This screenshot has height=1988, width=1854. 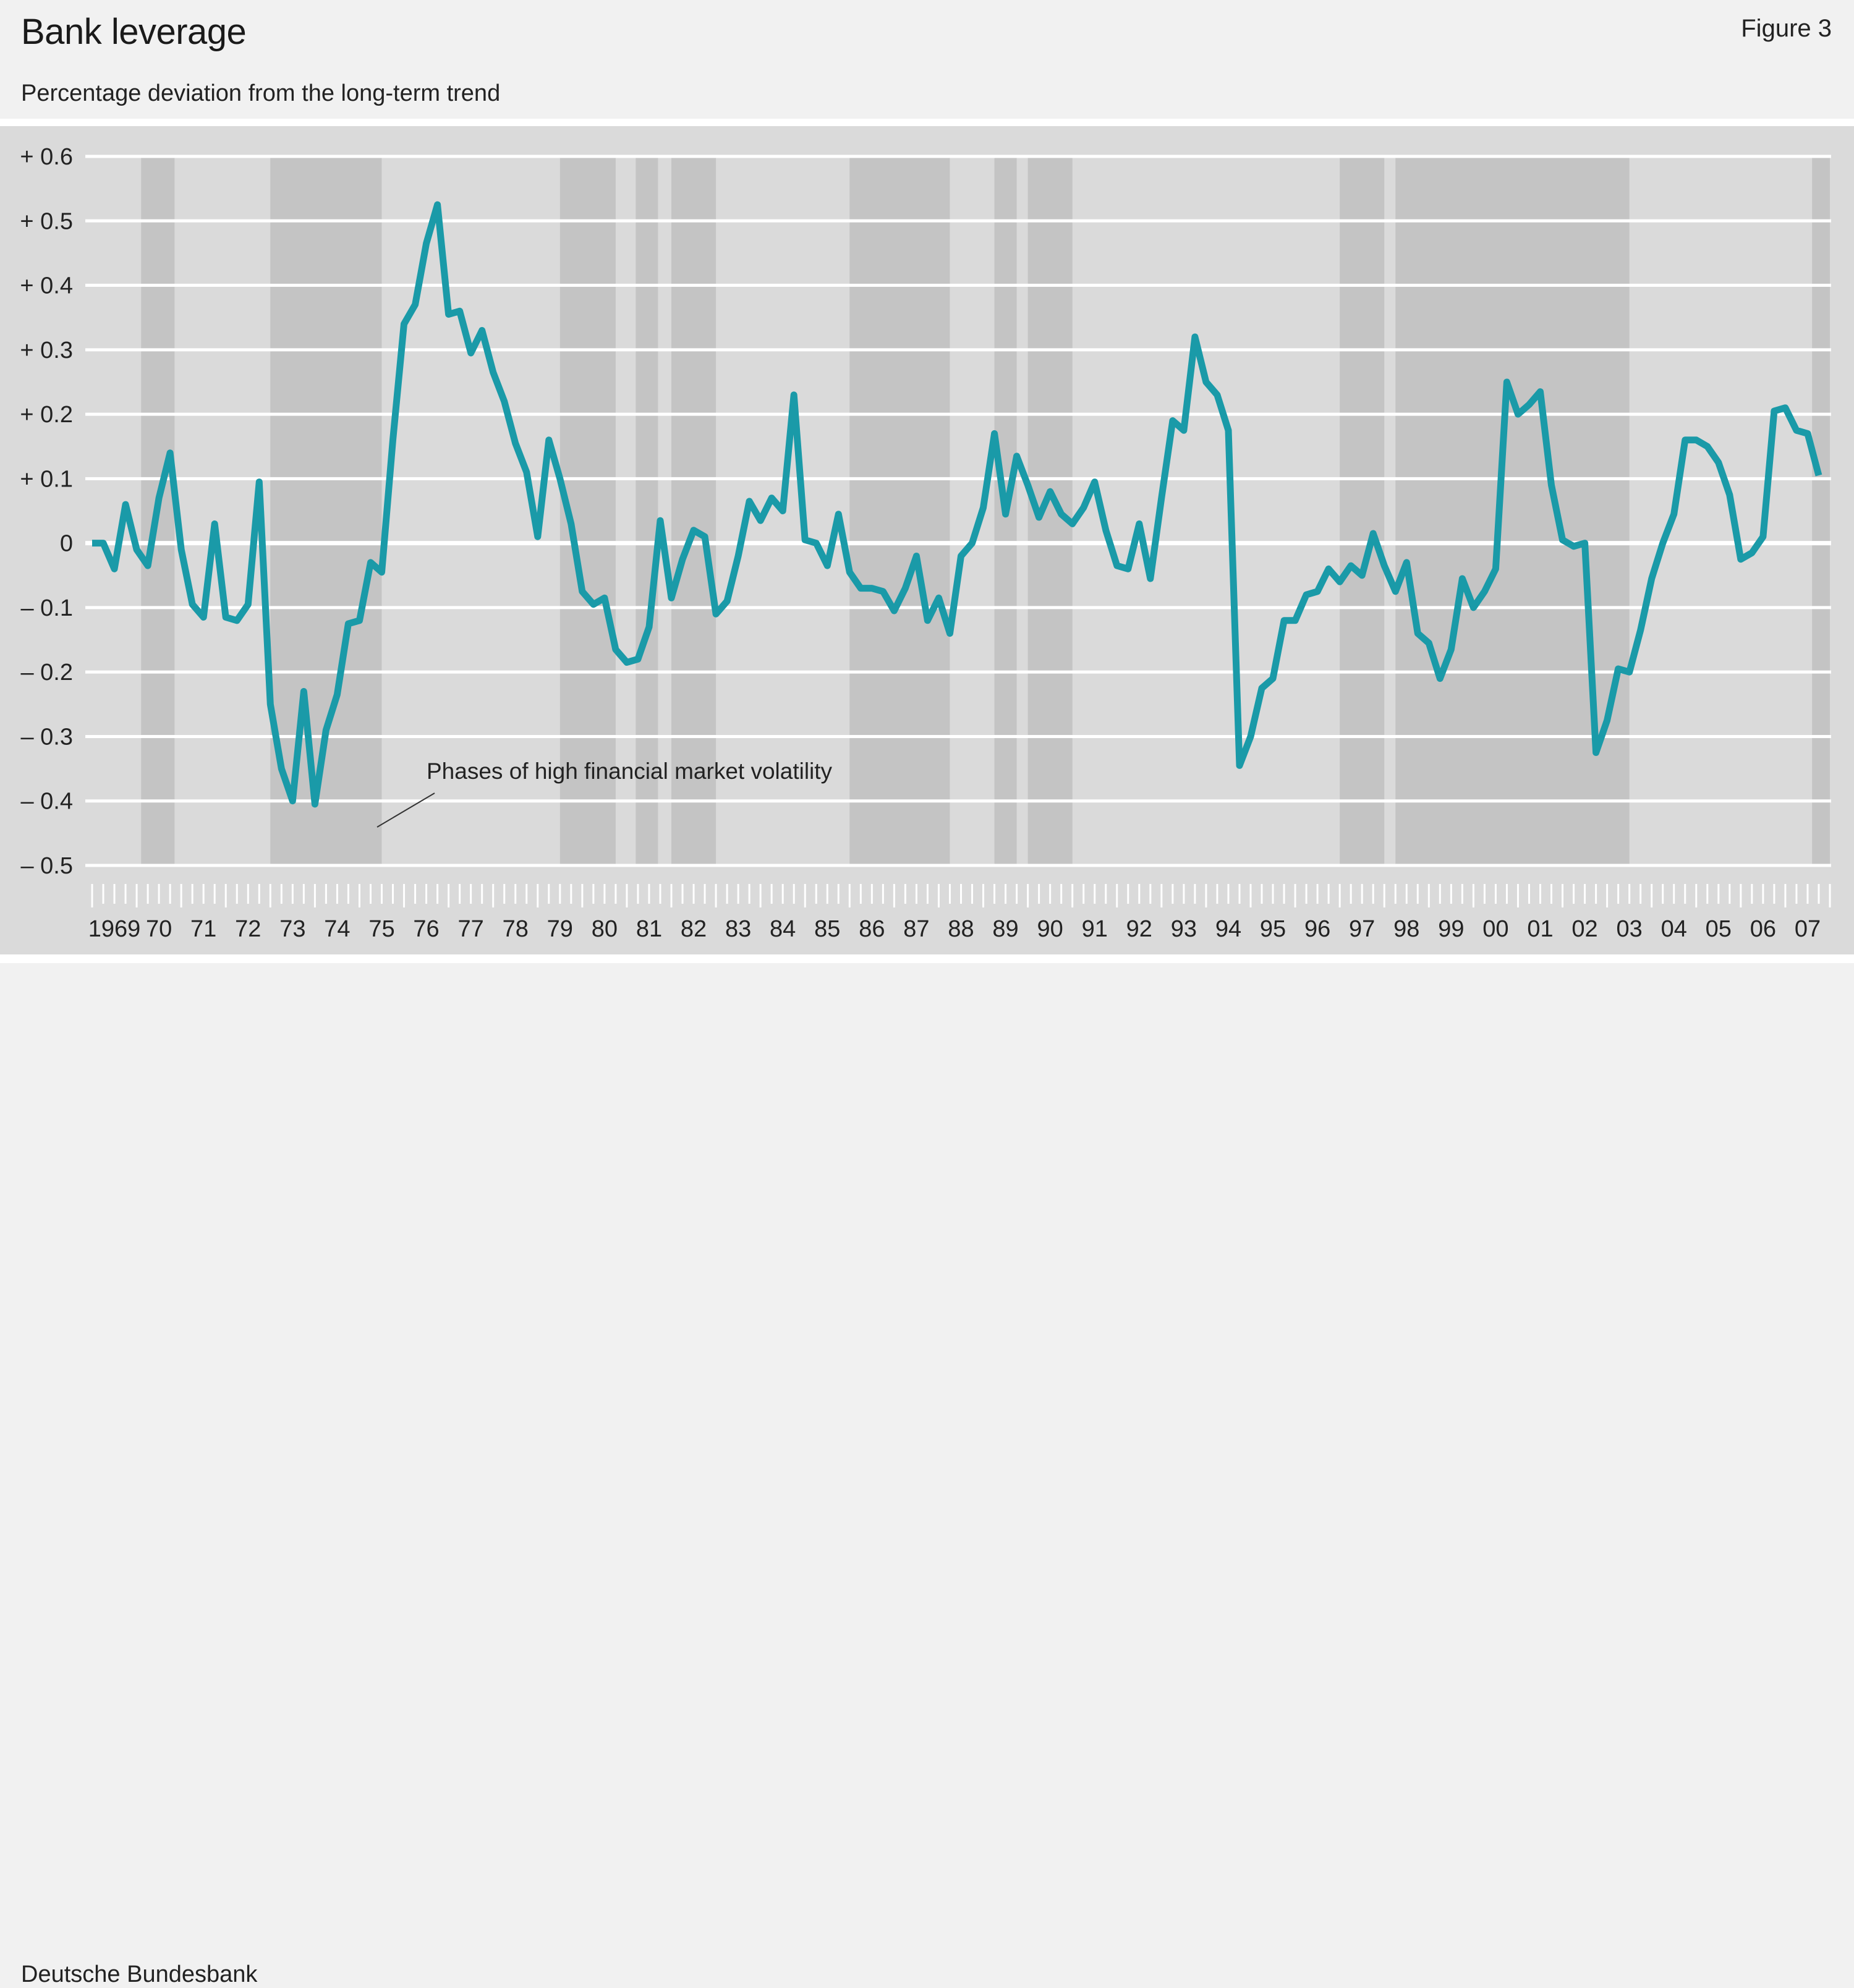 I want to click on y-tick-label: – 0.3, so click(x=46, y=737).